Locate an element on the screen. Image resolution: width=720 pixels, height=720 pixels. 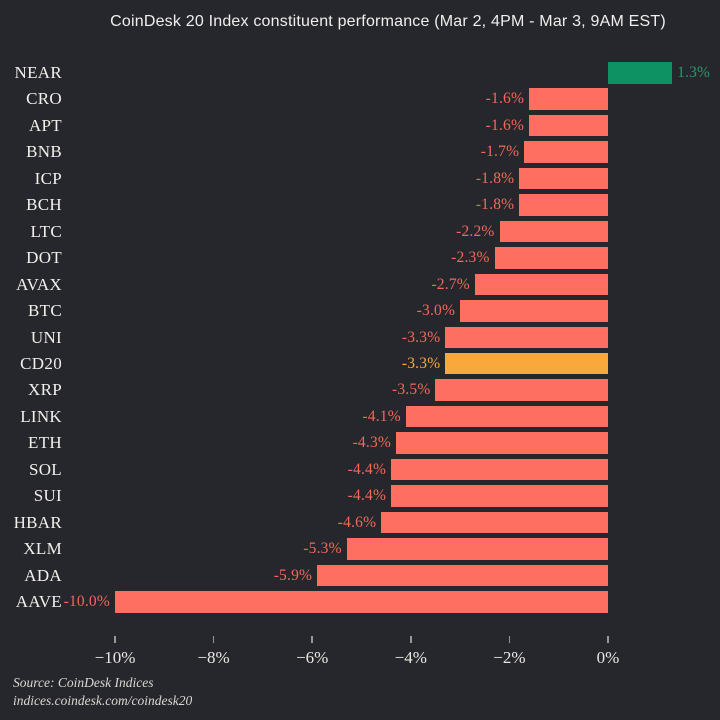
bar-bnb is located at coordinates (566, 152).